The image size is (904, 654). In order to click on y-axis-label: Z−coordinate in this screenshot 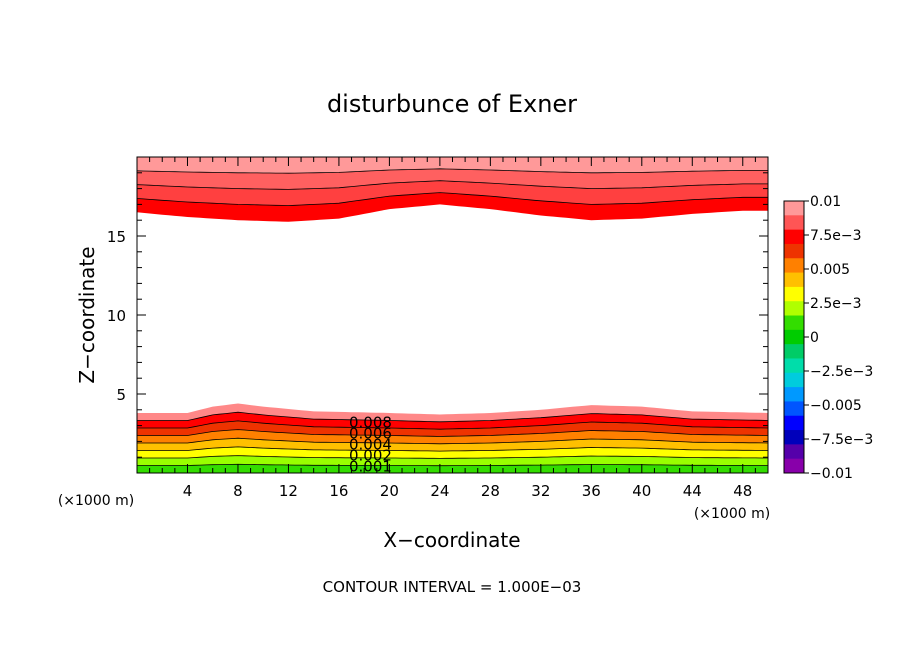, I will do `click(87, 314)`.